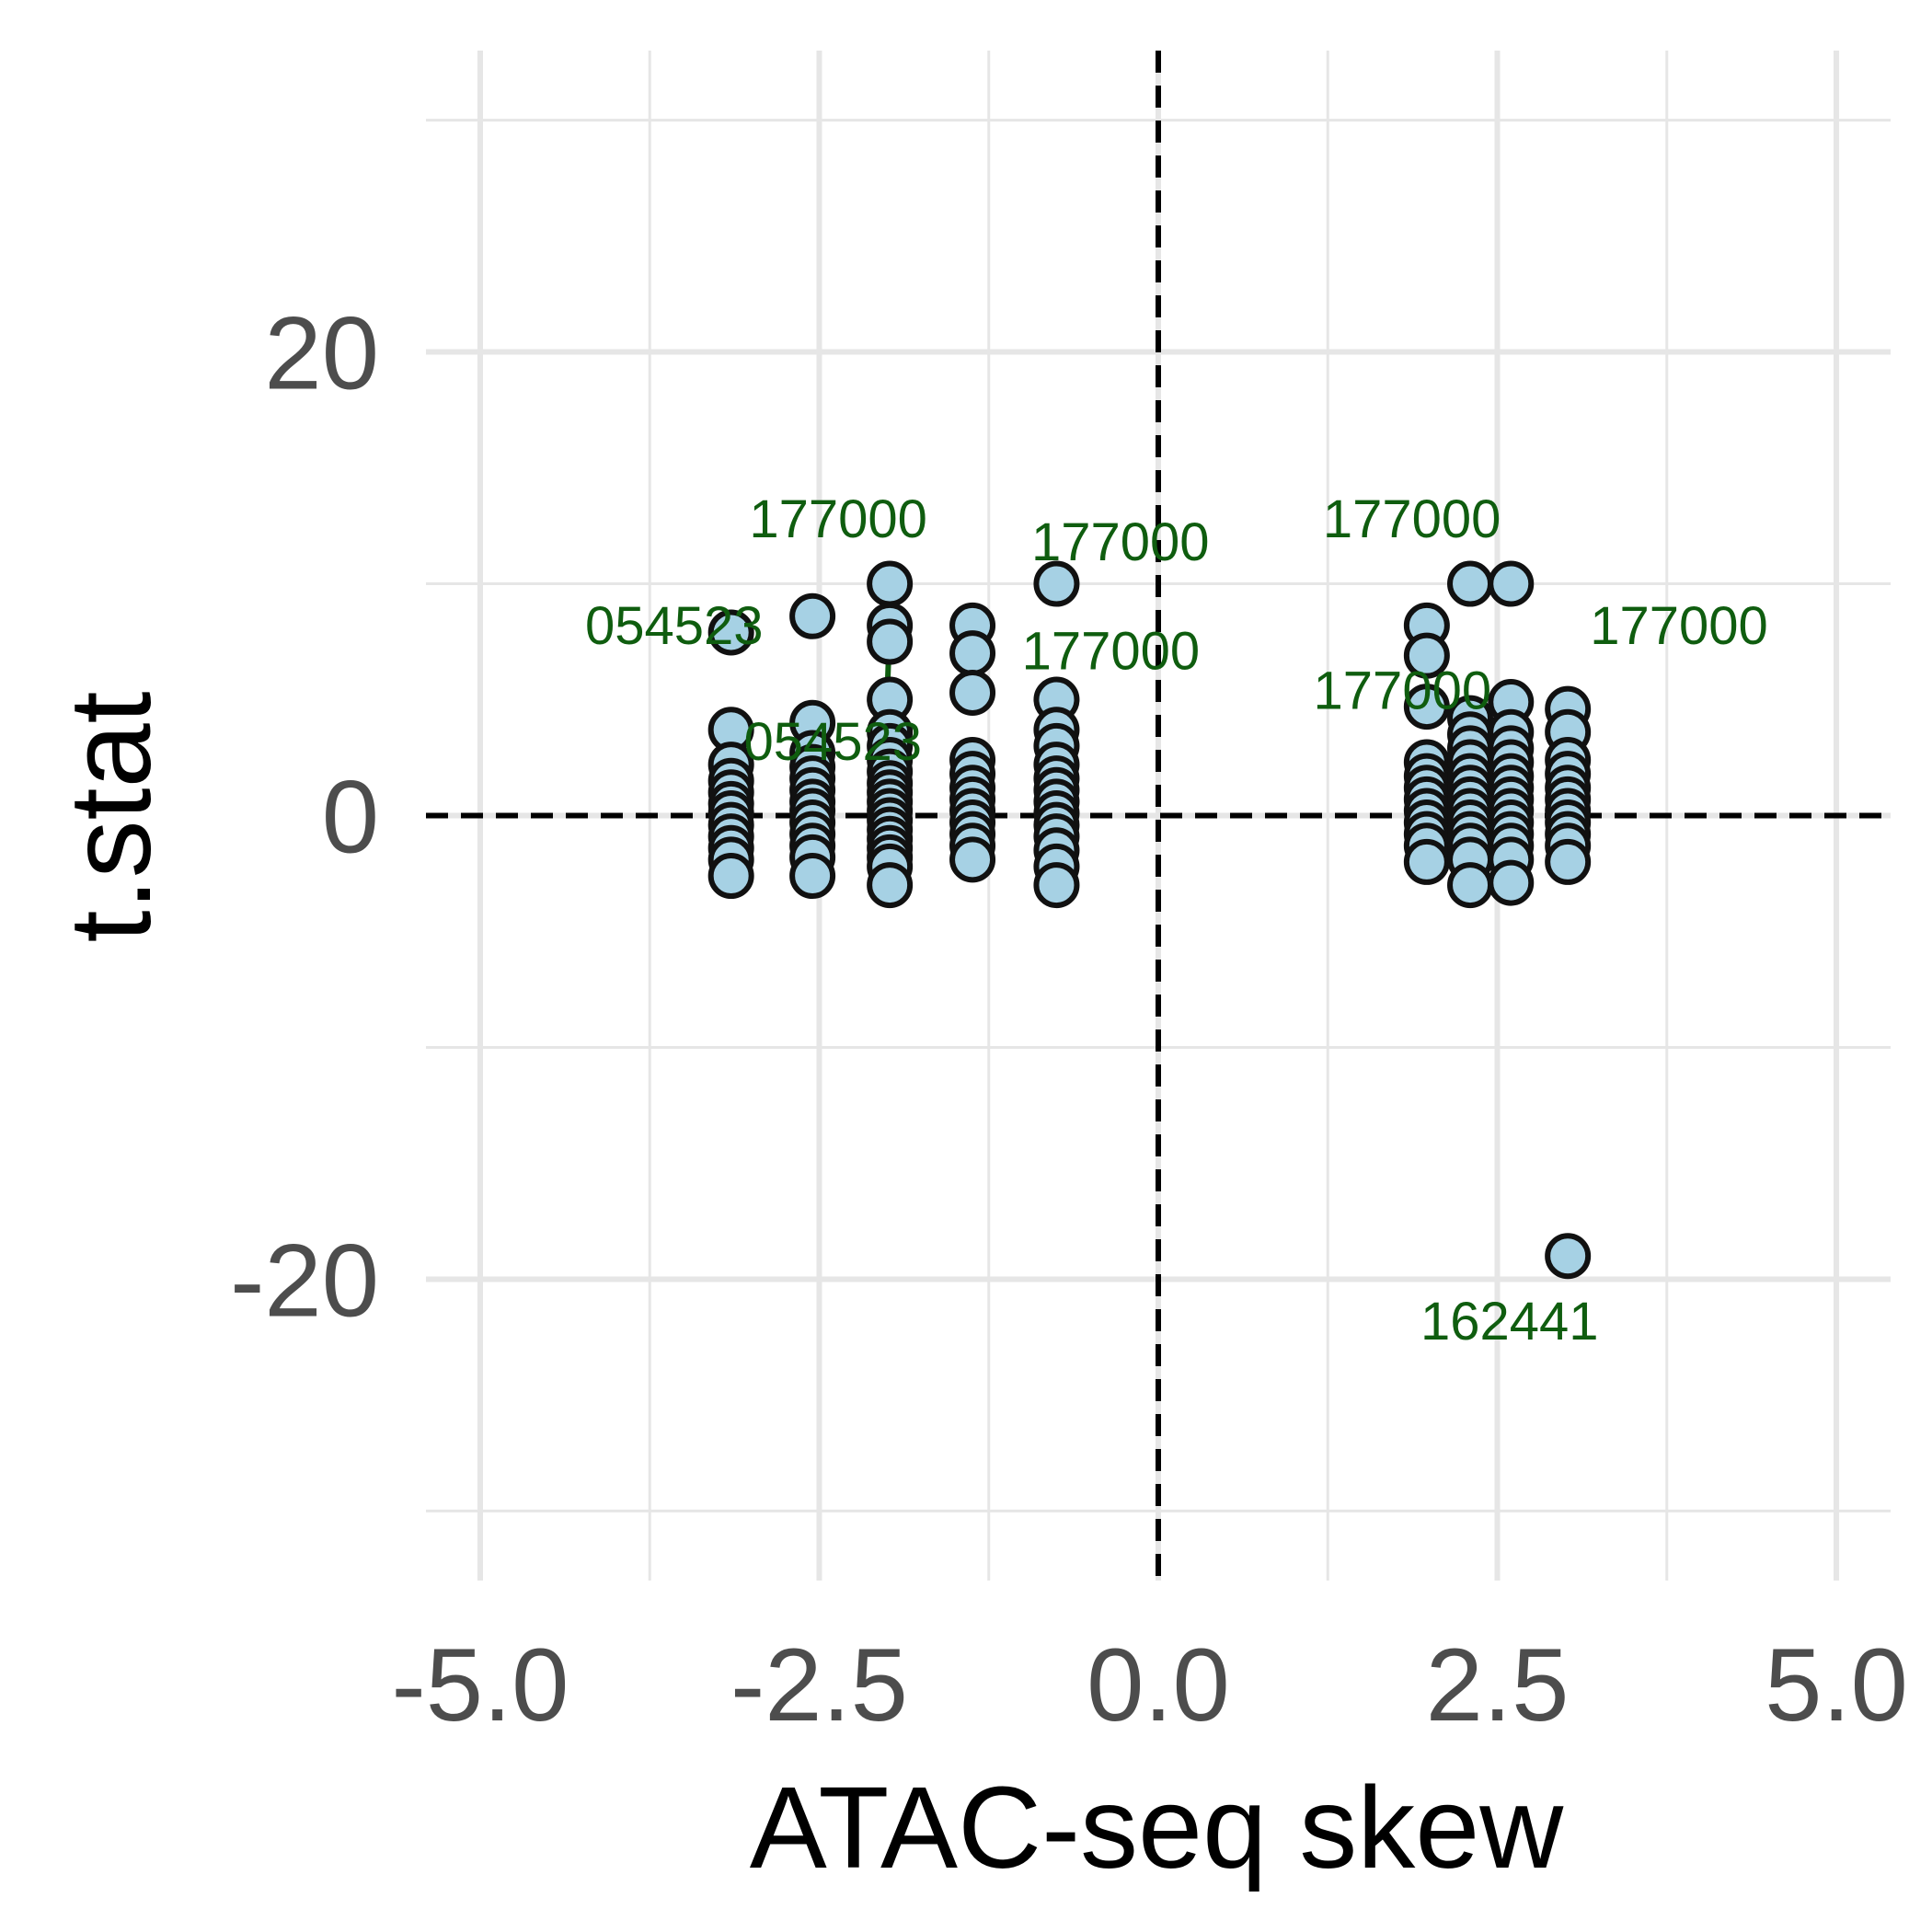  Describe the element at coordinates (1158, 1684) in the screenshot. I see `x-tick-label: 0.0` at that location.